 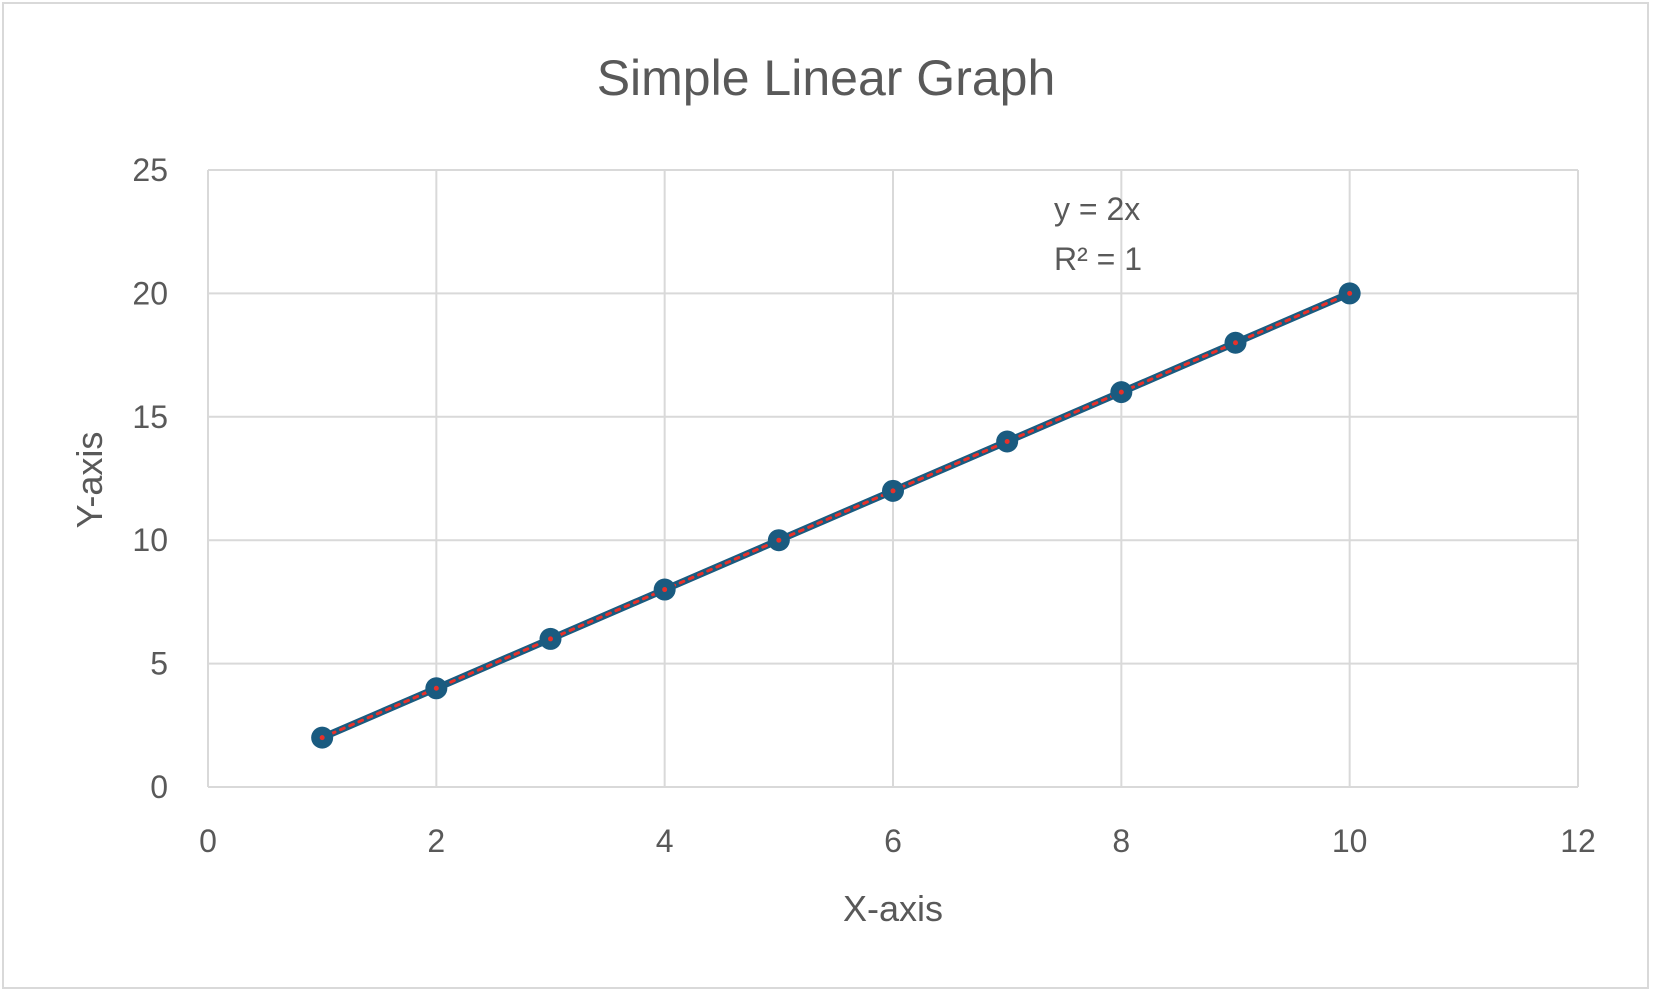 What do you see at coordinates (436, 841) in the screenshot?
I see `x-tick-label-2: 2` at bounding box center [436, 841].